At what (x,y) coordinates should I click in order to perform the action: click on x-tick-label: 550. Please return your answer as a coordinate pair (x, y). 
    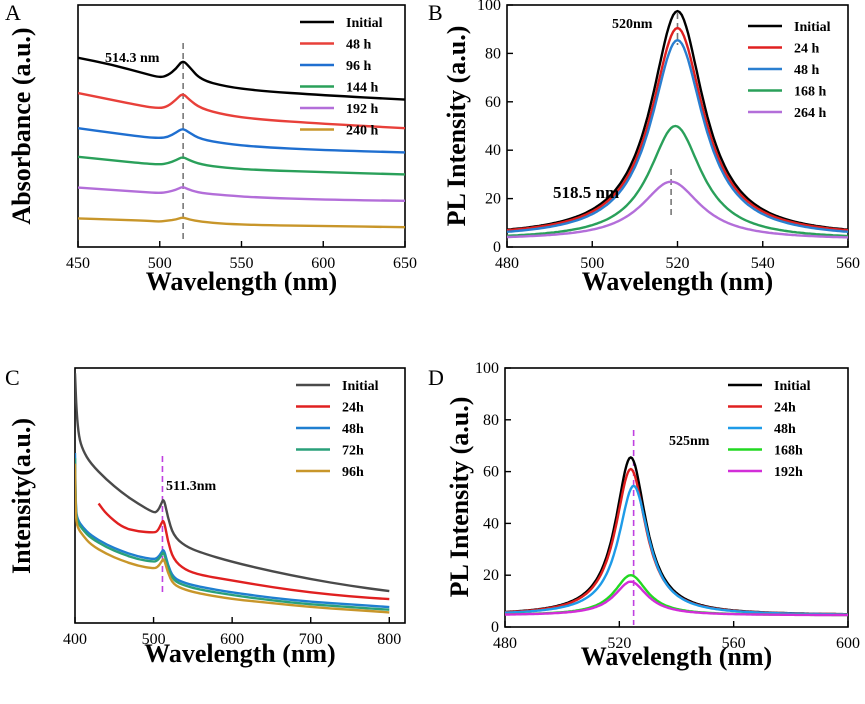
    Looking at the image, I should click on (242, 263).